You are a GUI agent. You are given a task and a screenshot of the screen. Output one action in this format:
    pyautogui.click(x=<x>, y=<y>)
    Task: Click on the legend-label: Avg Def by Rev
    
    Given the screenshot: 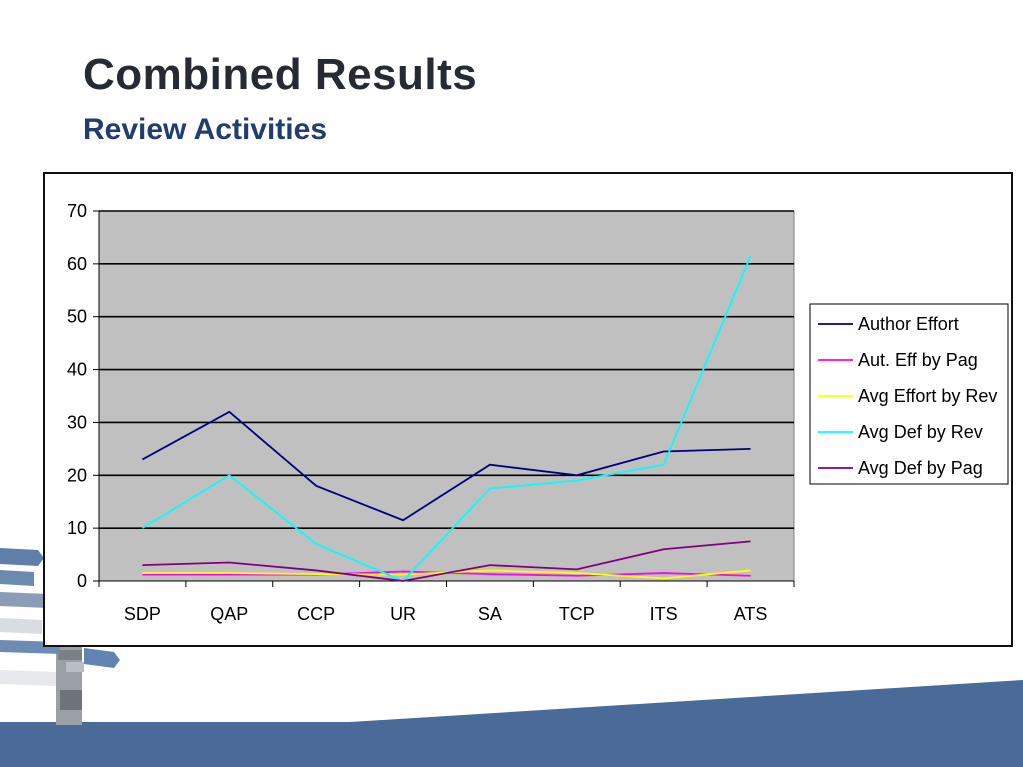 What is the action you would take?
    pyautogui.click(x=920, y=432)
    